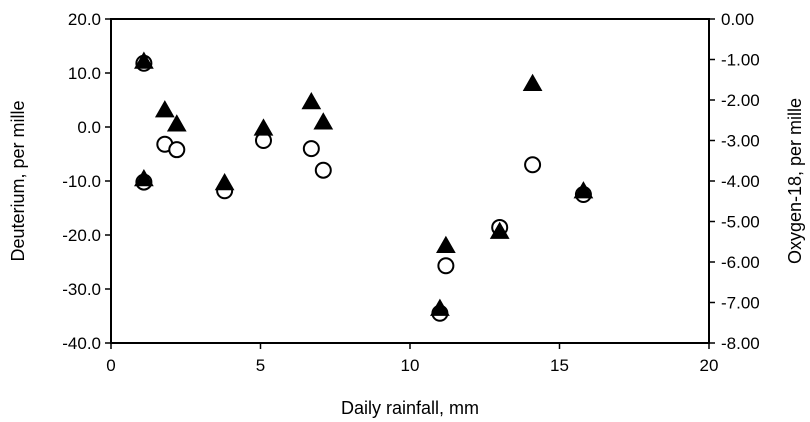  Describe the element at coordinates (795, 181) in the screenshot. I see `right-y-axis-title: Oxygen-18, per mille` at that location.